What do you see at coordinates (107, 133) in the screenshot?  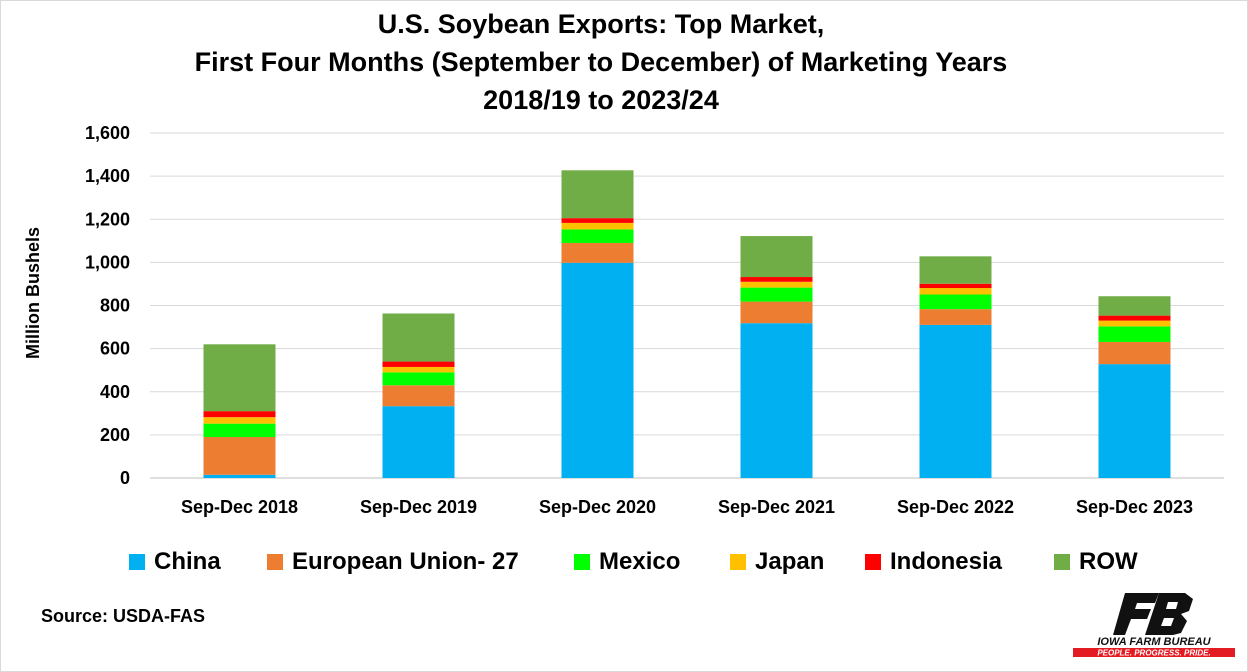 I see `y-tick-label: 1,600` at bounding box center [107, 133].